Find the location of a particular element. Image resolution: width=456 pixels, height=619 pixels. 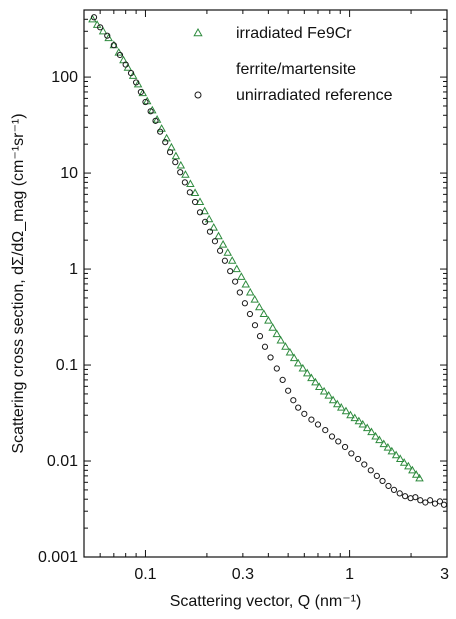

legend-triangle-icon is located at coordinates (198, 32).